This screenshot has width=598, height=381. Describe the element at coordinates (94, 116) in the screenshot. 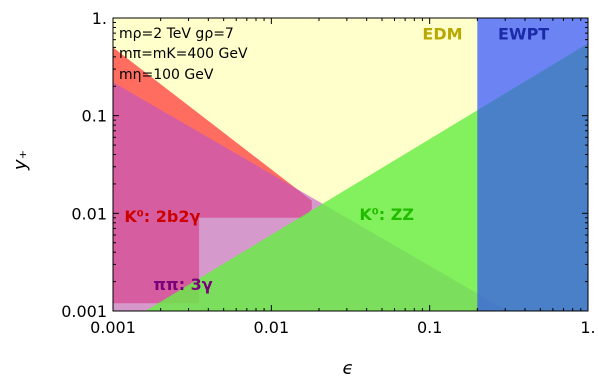

I see `y-tick-label-2: 0.1` at that location.